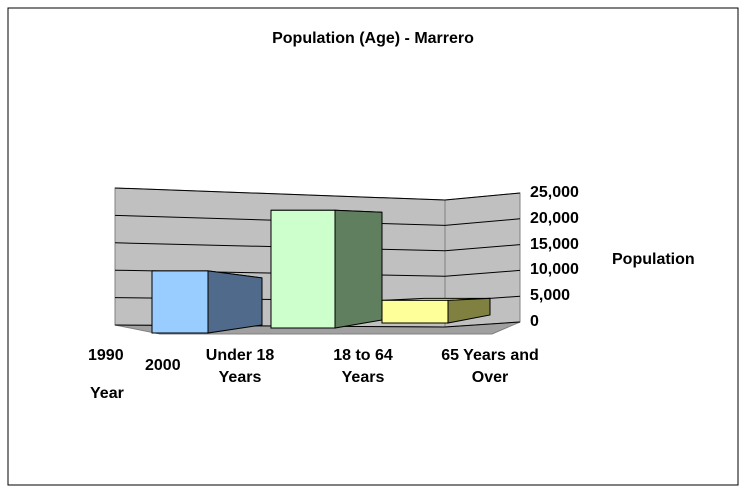 This screenshot has width=746, height=493. Describe the element at coordinates (550, 296) in the screenshot. I see `y-tick-label: 5,000` at that location.